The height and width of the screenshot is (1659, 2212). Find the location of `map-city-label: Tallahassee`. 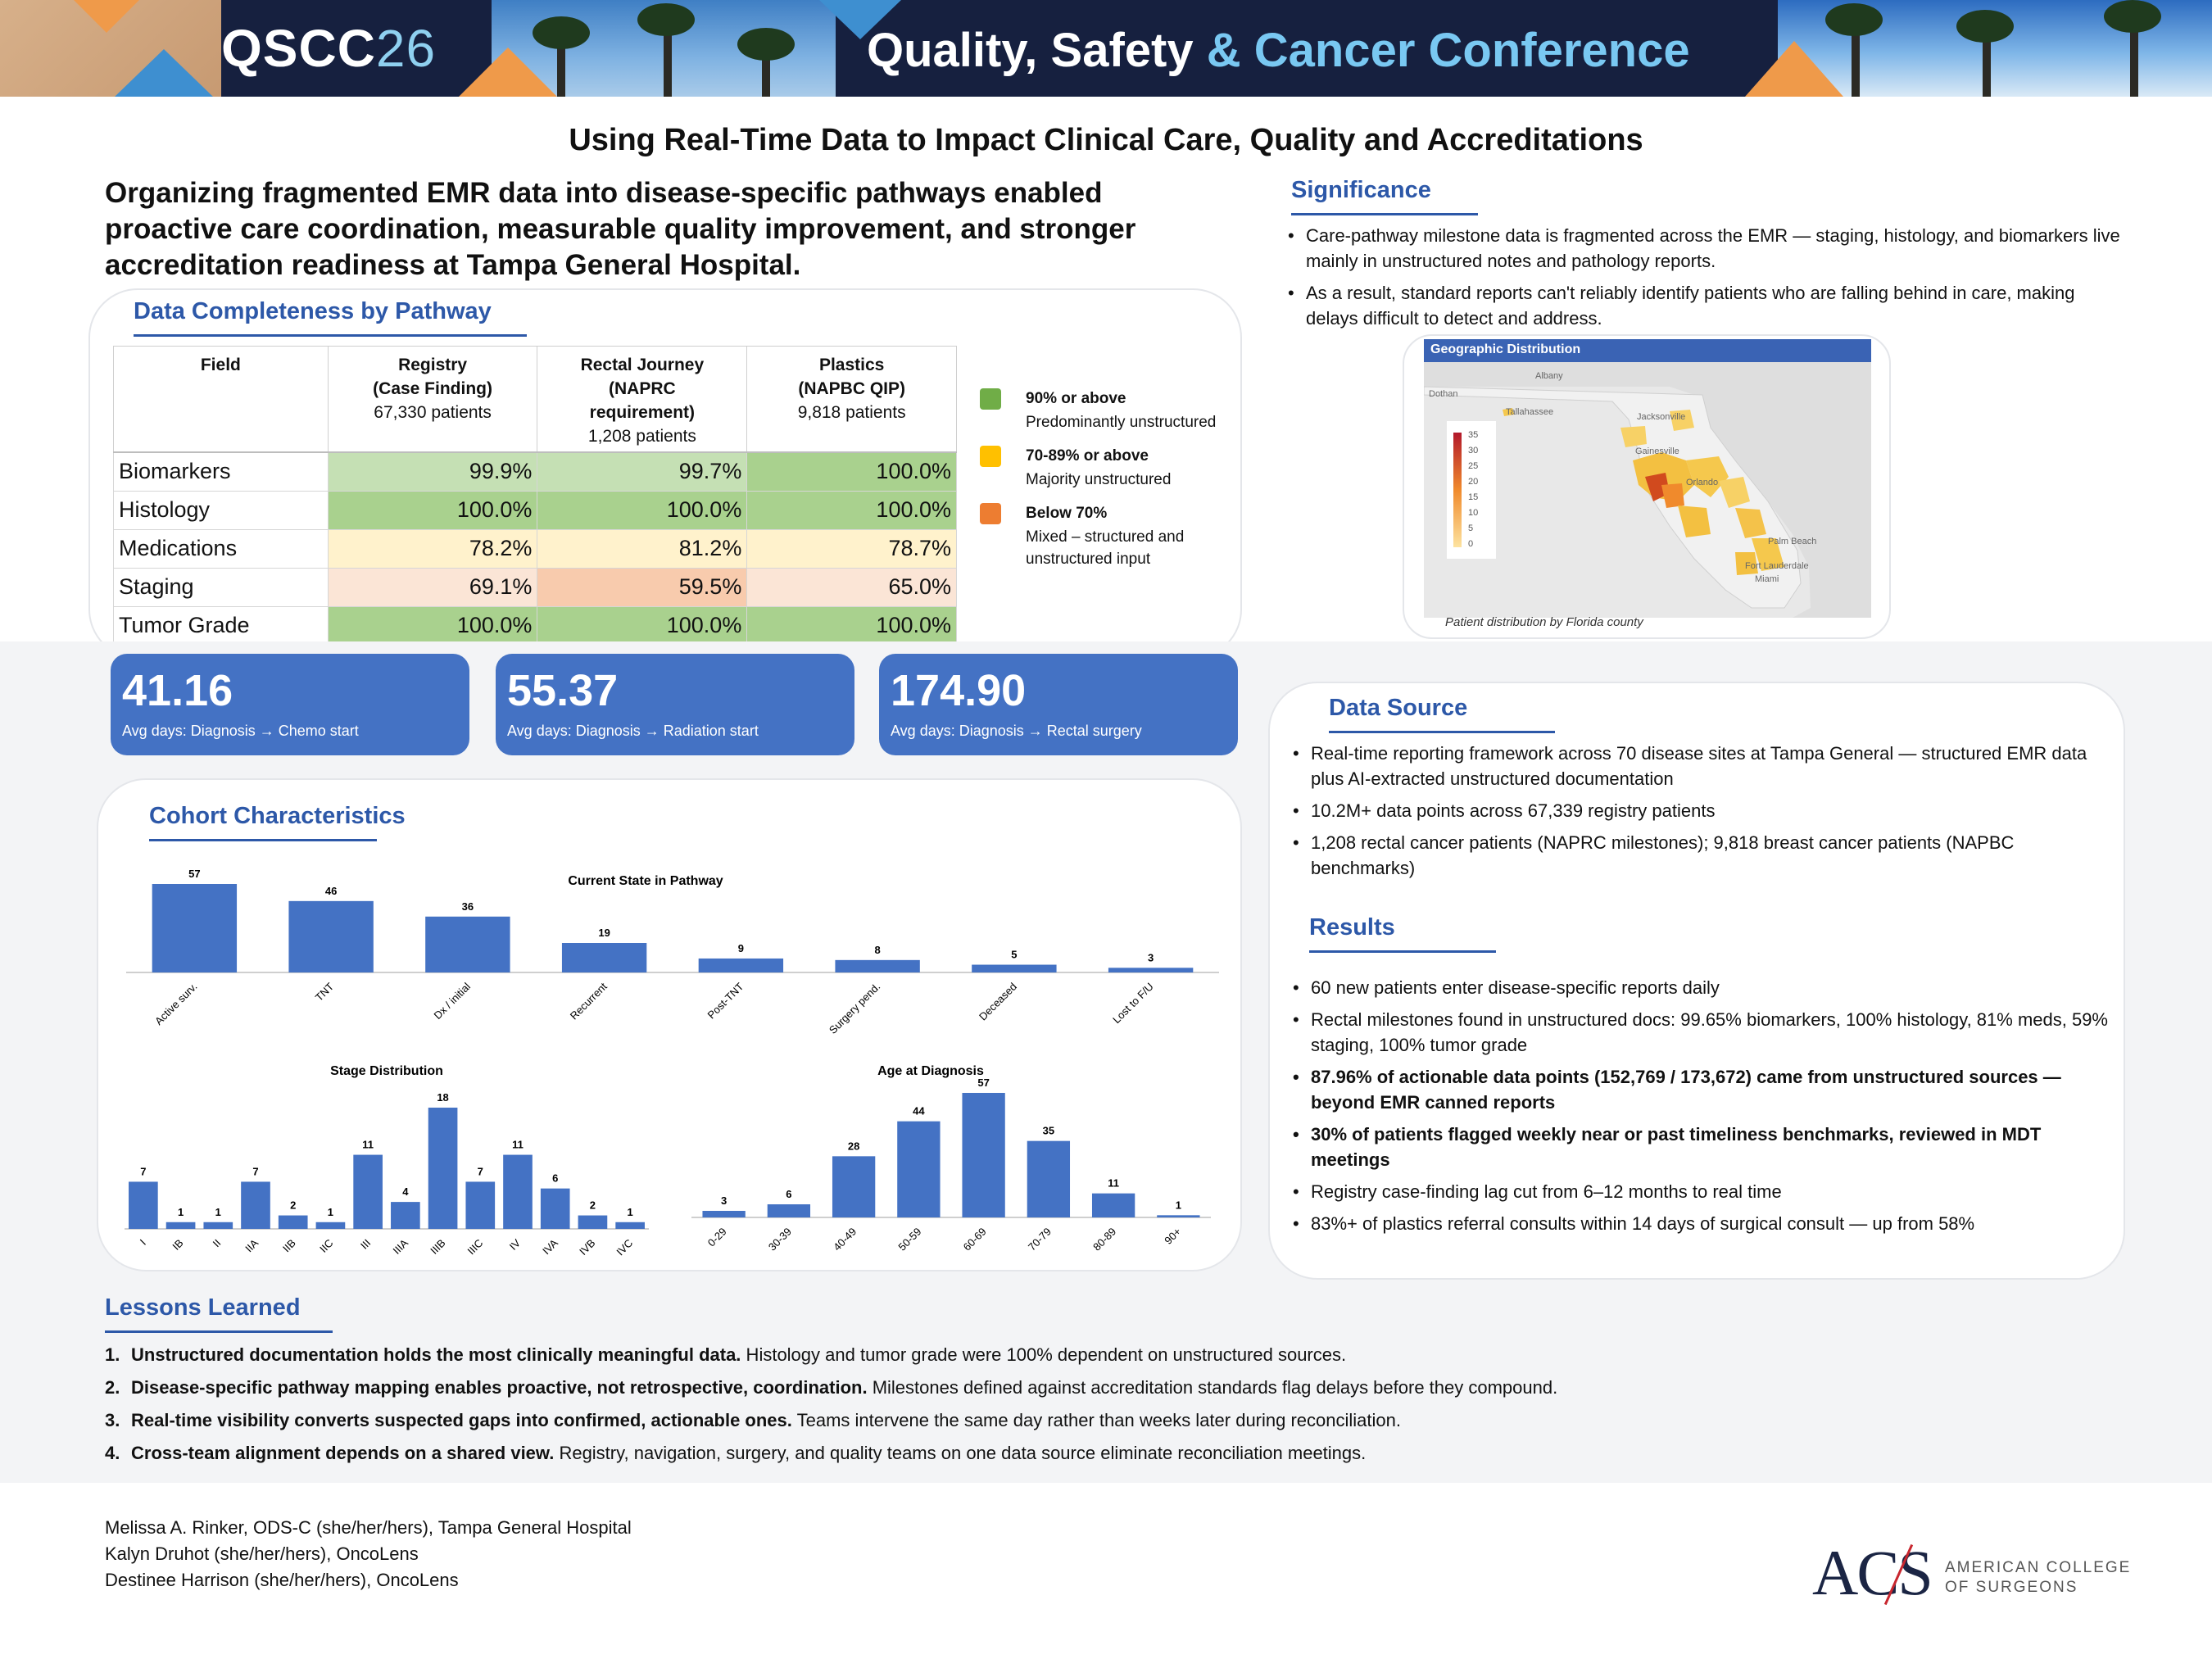

map-city-label: Tallahassee is located at coordinates (1529, 412).